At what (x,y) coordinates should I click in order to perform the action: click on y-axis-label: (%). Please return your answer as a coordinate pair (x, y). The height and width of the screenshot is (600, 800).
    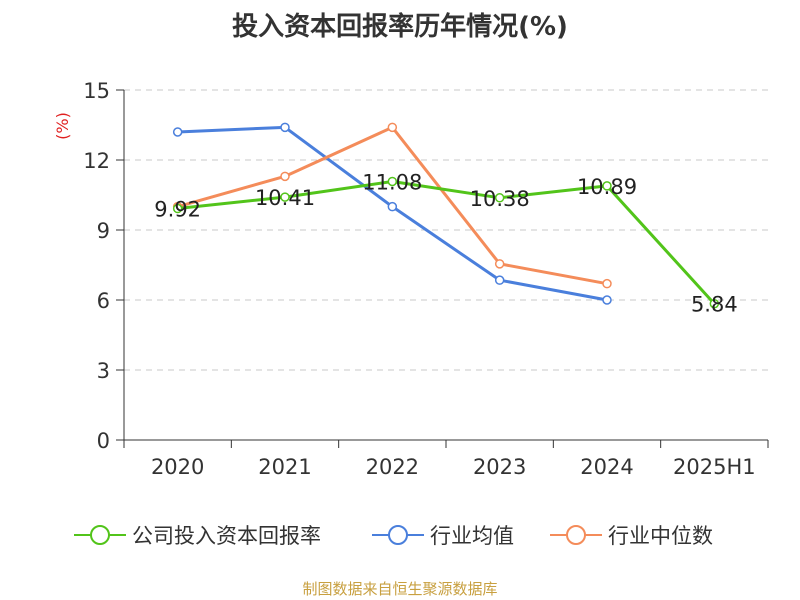
    Looking at the image, I should click on (62, 126).